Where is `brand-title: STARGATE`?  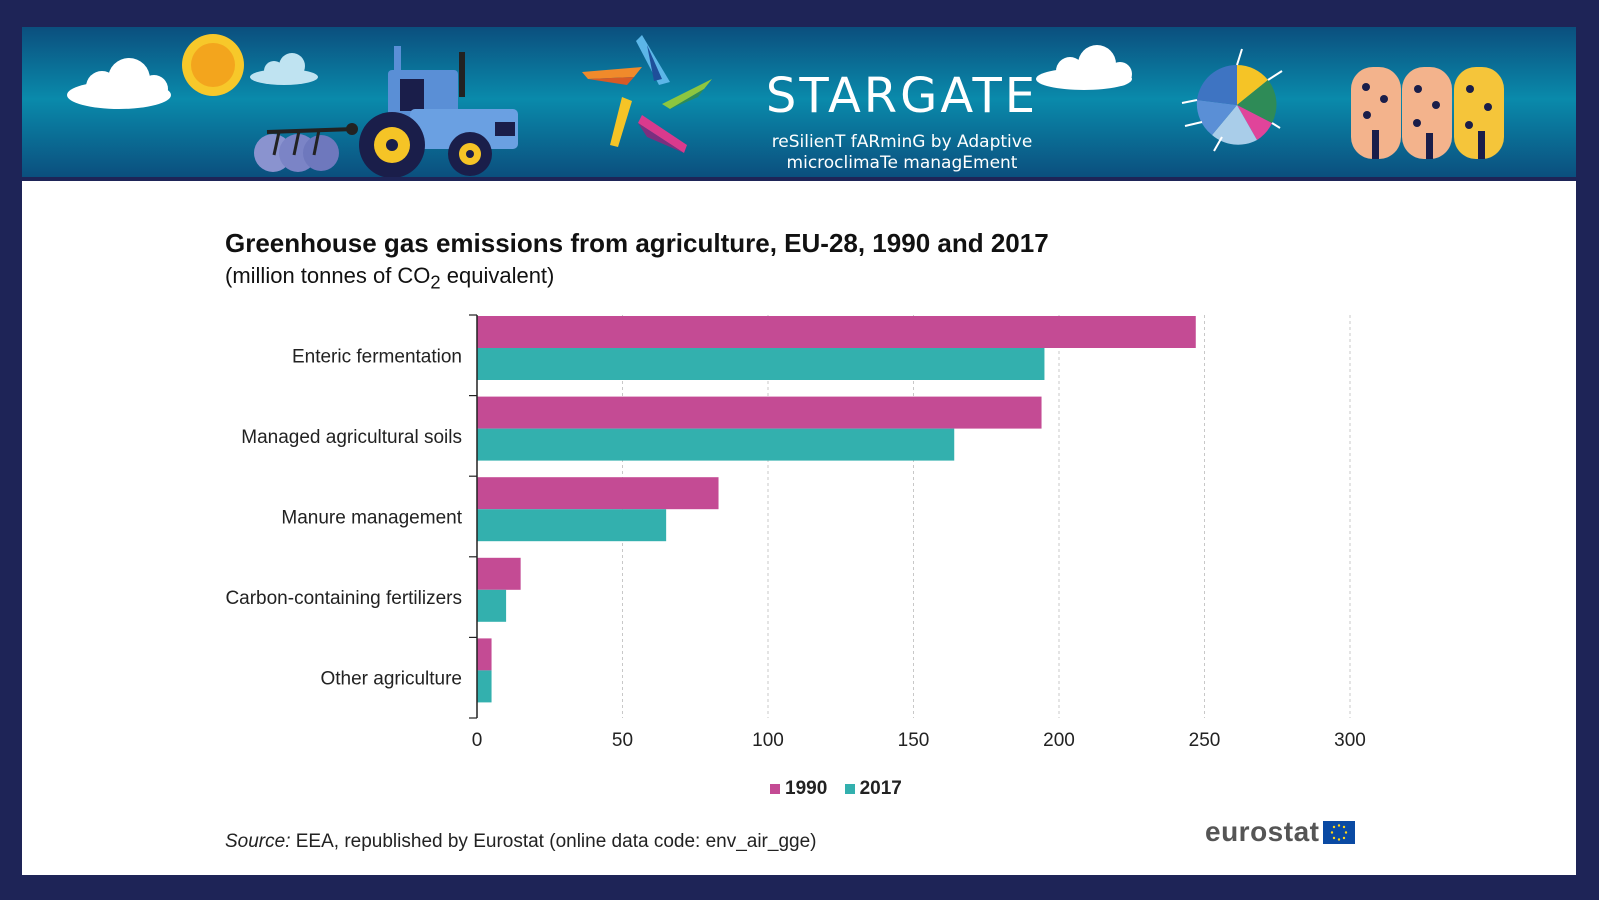 brand-title: STARGATE is located at coordinates (902, 96).